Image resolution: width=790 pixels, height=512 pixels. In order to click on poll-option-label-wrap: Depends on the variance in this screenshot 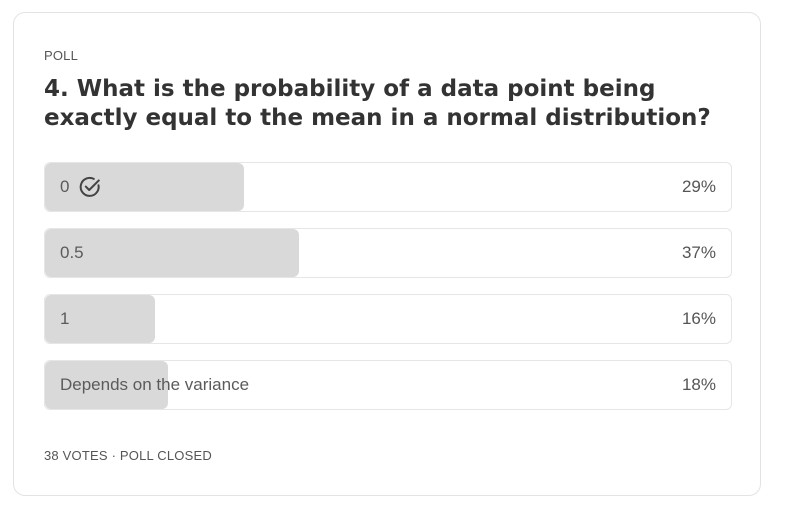, I will do `click(154, 385)`.